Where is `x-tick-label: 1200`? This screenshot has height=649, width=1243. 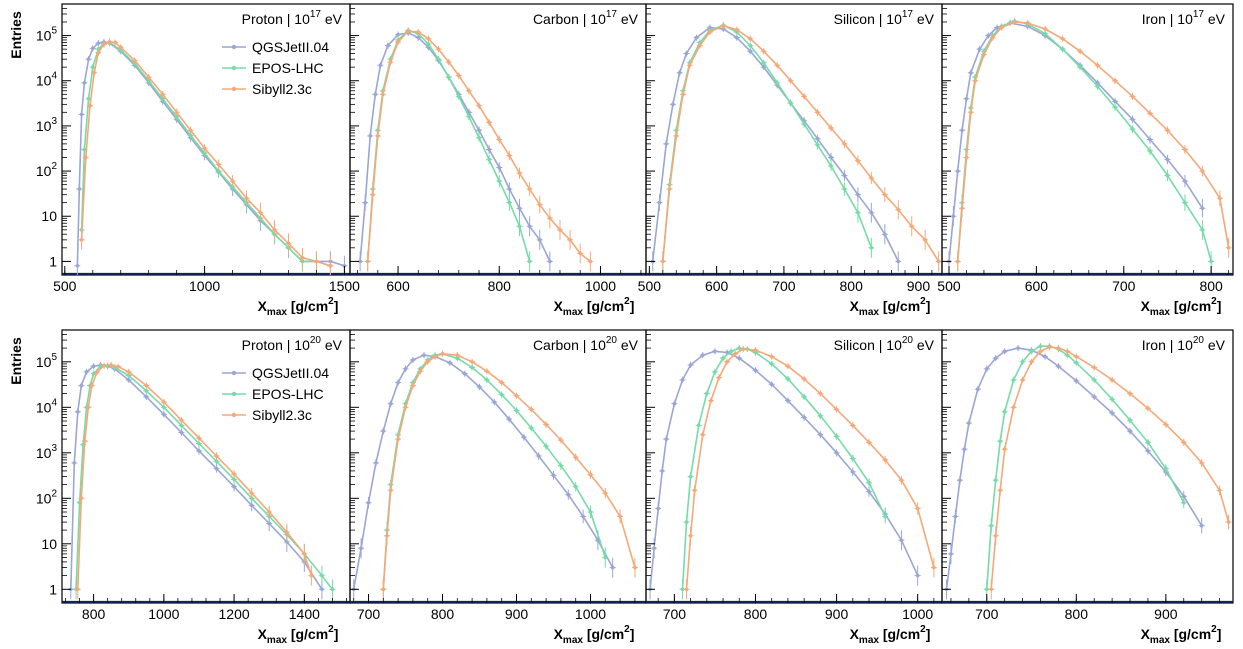
x-tick-label: 1200 is located at coordinates (234, 614).